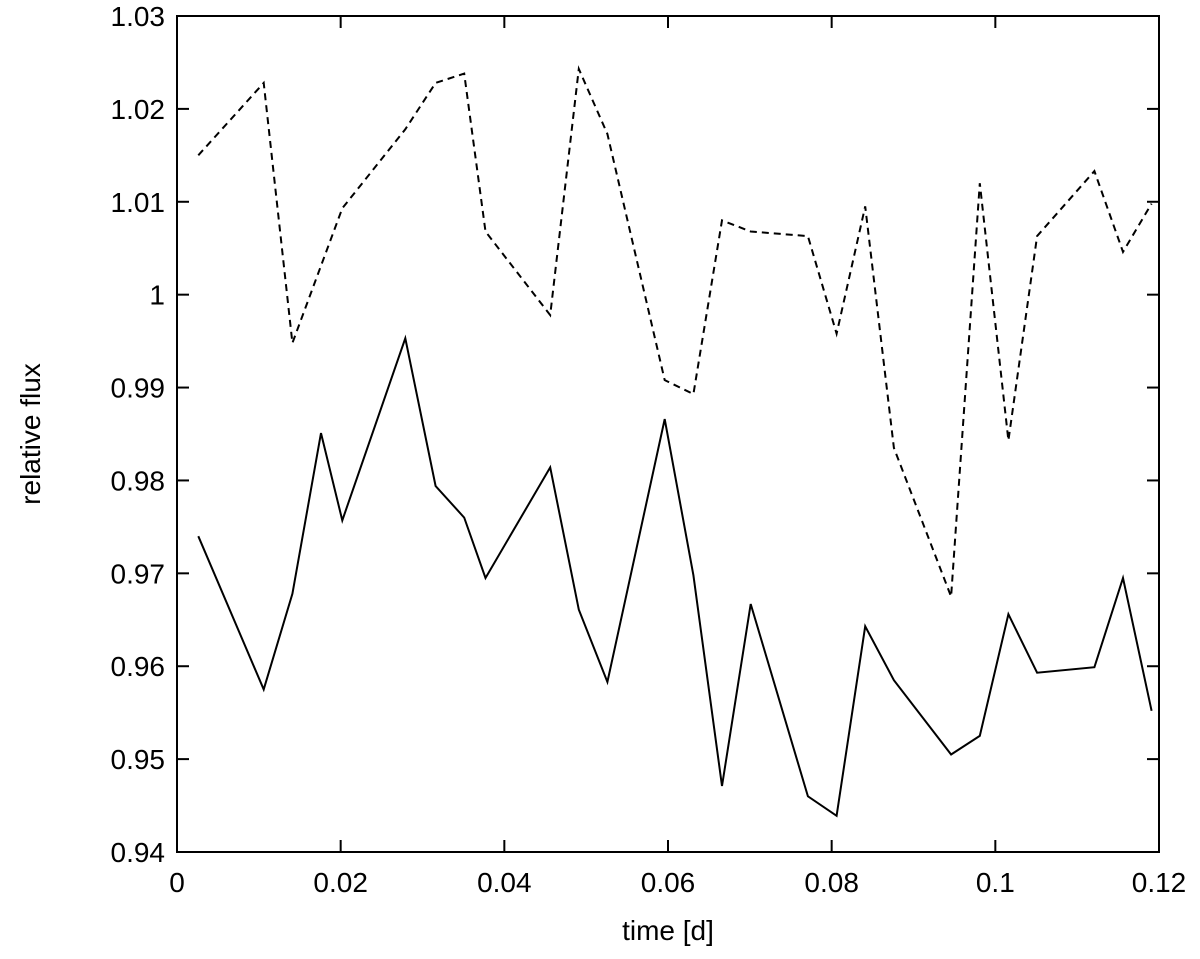 The width and height of the screenshot is (1200, 959). Describe the element at coordinates (995, 882) in the screenshot. I see `x-tick-label: 0.1` at that location.